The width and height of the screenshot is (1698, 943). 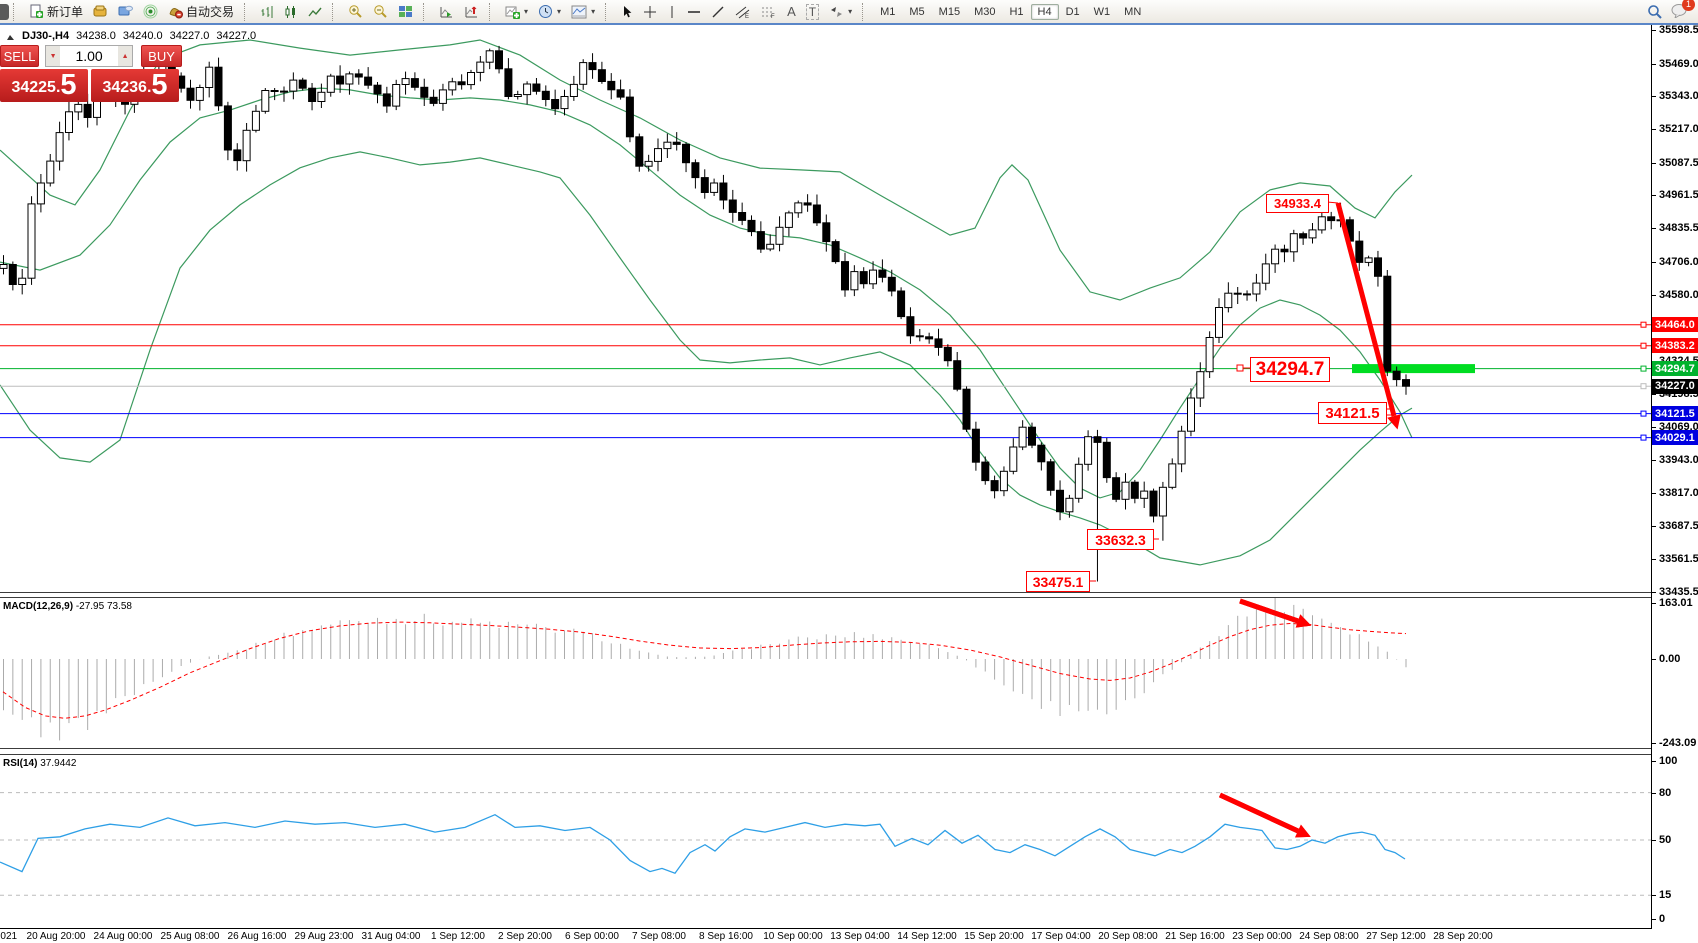 I want to click on signals-button, so click(x=150, y=12).